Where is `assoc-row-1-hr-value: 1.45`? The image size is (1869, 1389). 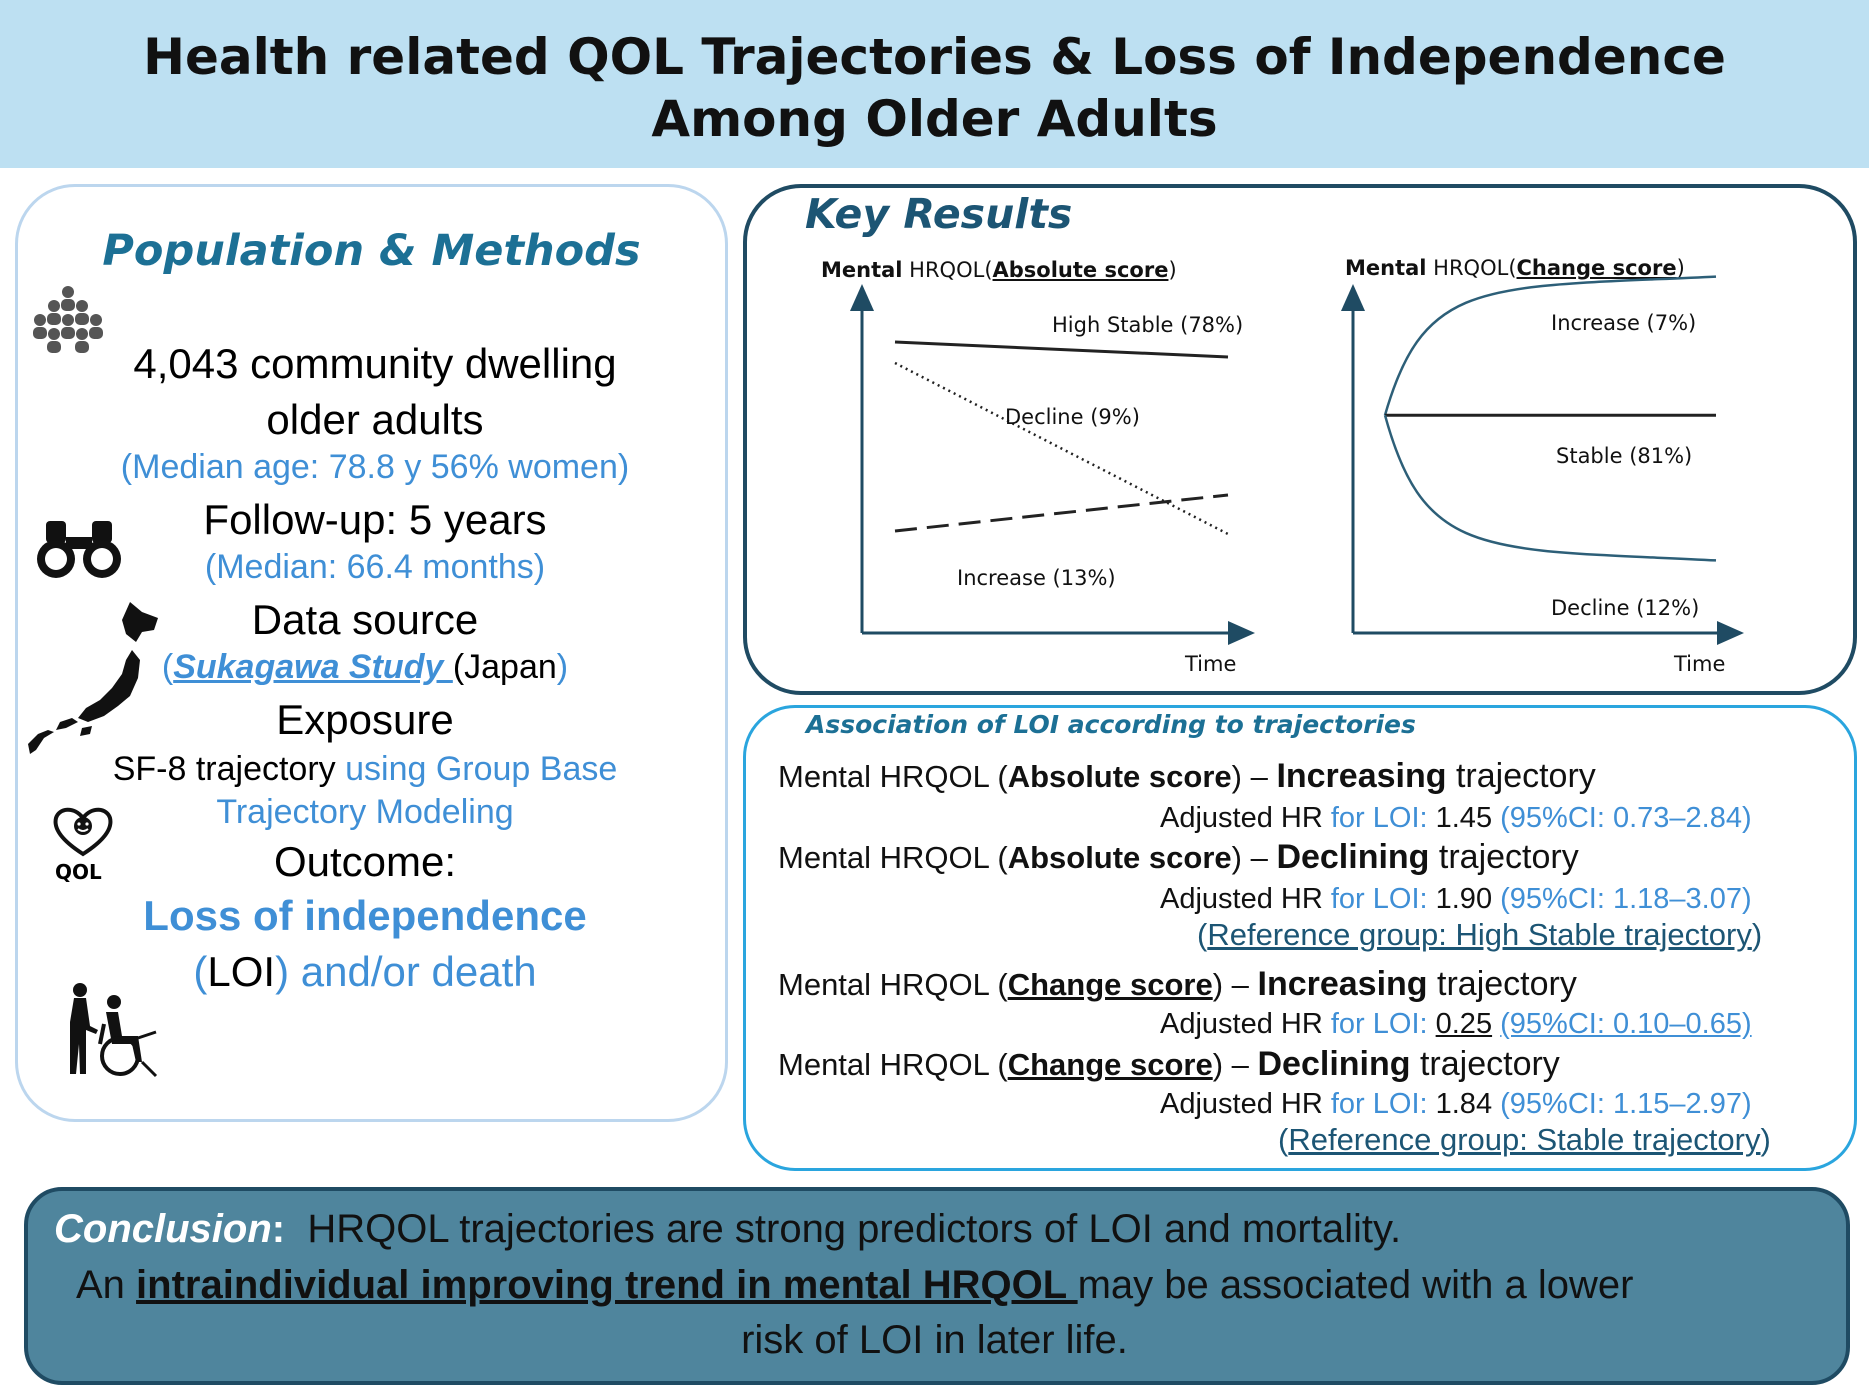 assoc-row-1-hr-value: 1.45 is located at coordinates (1464, 818).